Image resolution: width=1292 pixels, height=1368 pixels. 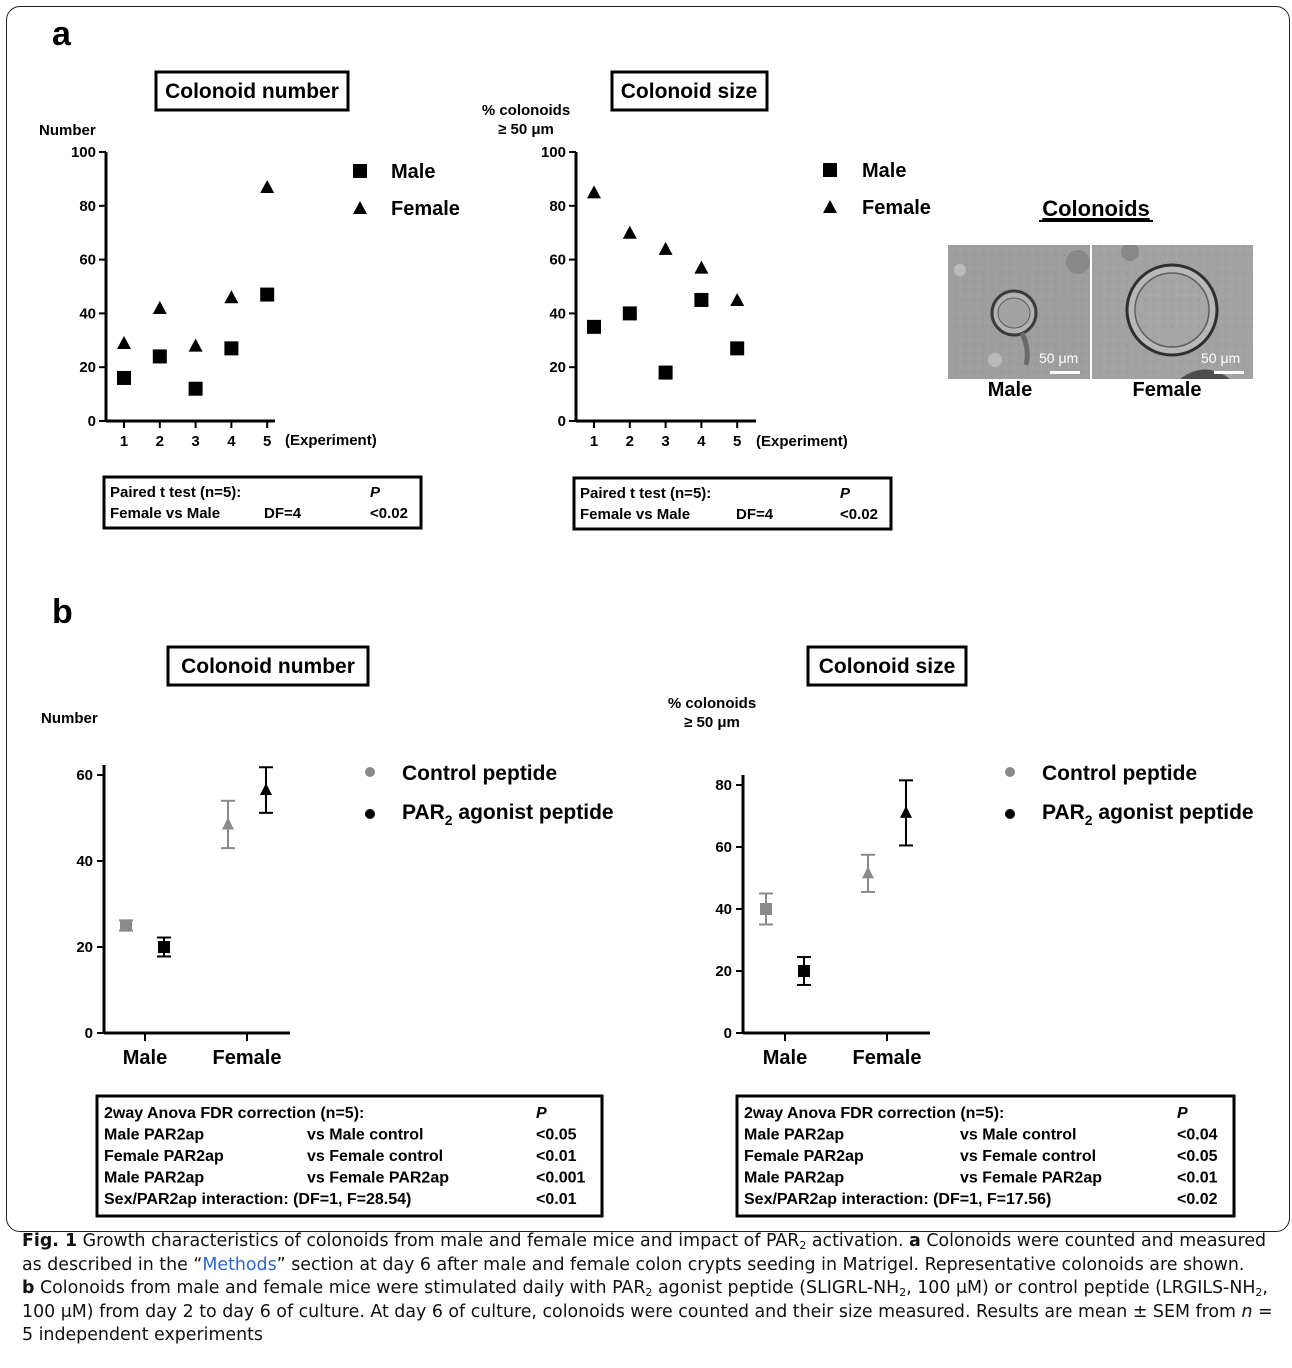 I want to click on b-size-title: Colonoid size, so click(x=887, y=666).